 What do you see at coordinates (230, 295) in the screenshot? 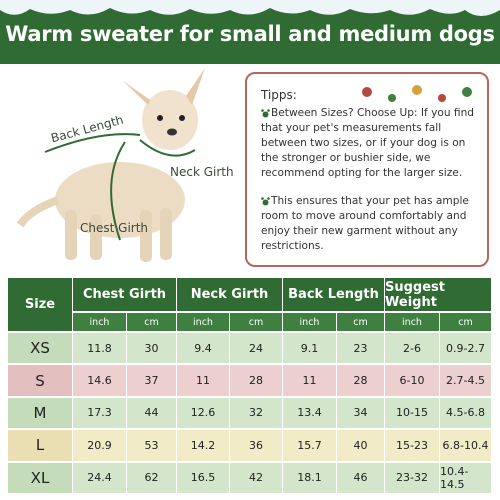
I see `header-cell: Neck Girth` at bounding box center [230, 295].